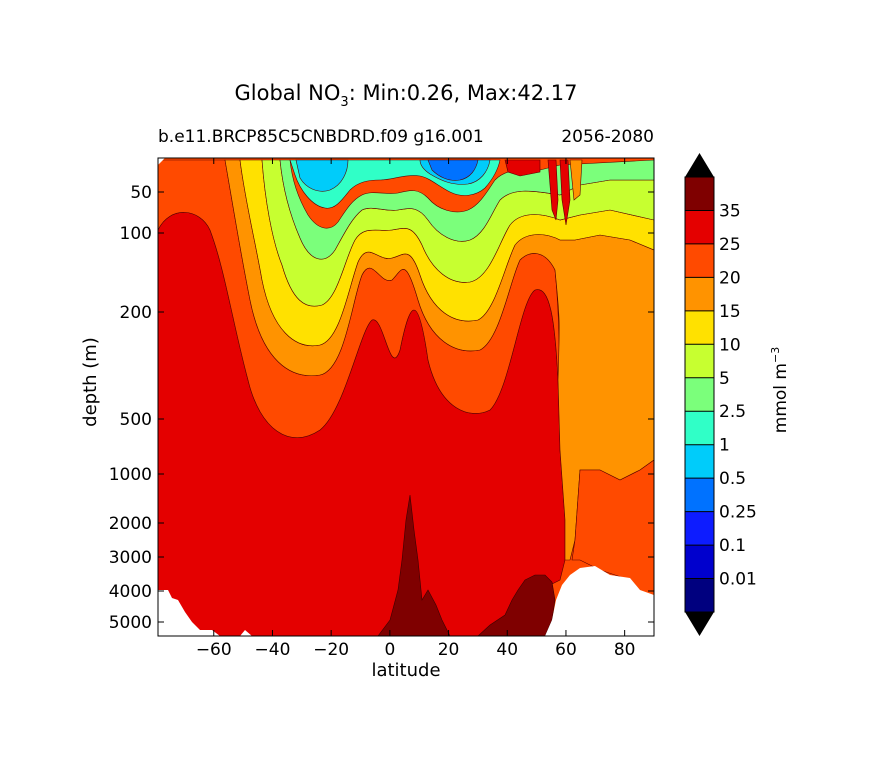 This screenshot has height=757, width=869. Describe the element at coordinates (136, 234) in the screenshot. I see `y-tick-label: 100` at that location.